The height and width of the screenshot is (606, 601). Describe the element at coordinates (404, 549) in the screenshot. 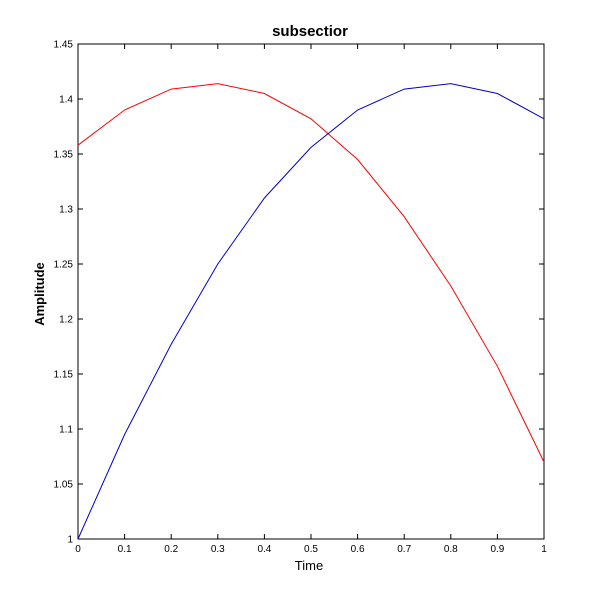

I see `x-tick-label: 0.7` at that location.